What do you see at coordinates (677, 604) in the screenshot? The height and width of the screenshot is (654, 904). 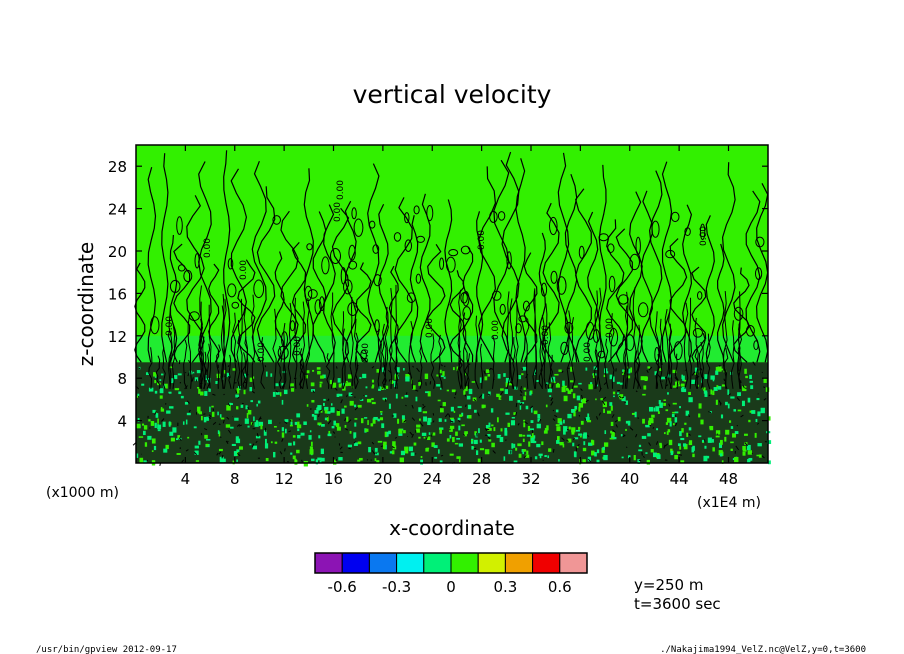 I see `annotation-t: t=3600 sec` at bounding box center [677, 604].